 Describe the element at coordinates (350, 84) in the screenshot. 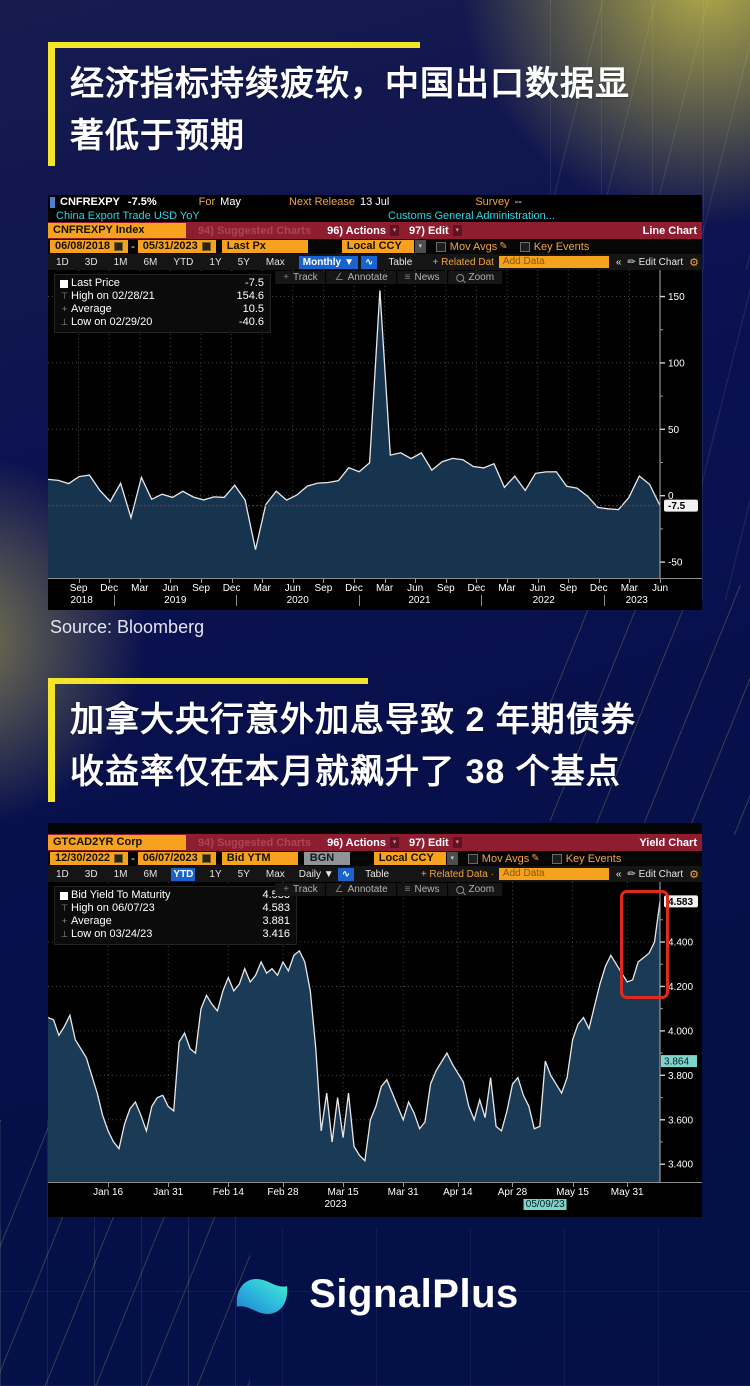

I see `headline-text-line: 经济指标持续疲软，中国出口数据显` at that location.